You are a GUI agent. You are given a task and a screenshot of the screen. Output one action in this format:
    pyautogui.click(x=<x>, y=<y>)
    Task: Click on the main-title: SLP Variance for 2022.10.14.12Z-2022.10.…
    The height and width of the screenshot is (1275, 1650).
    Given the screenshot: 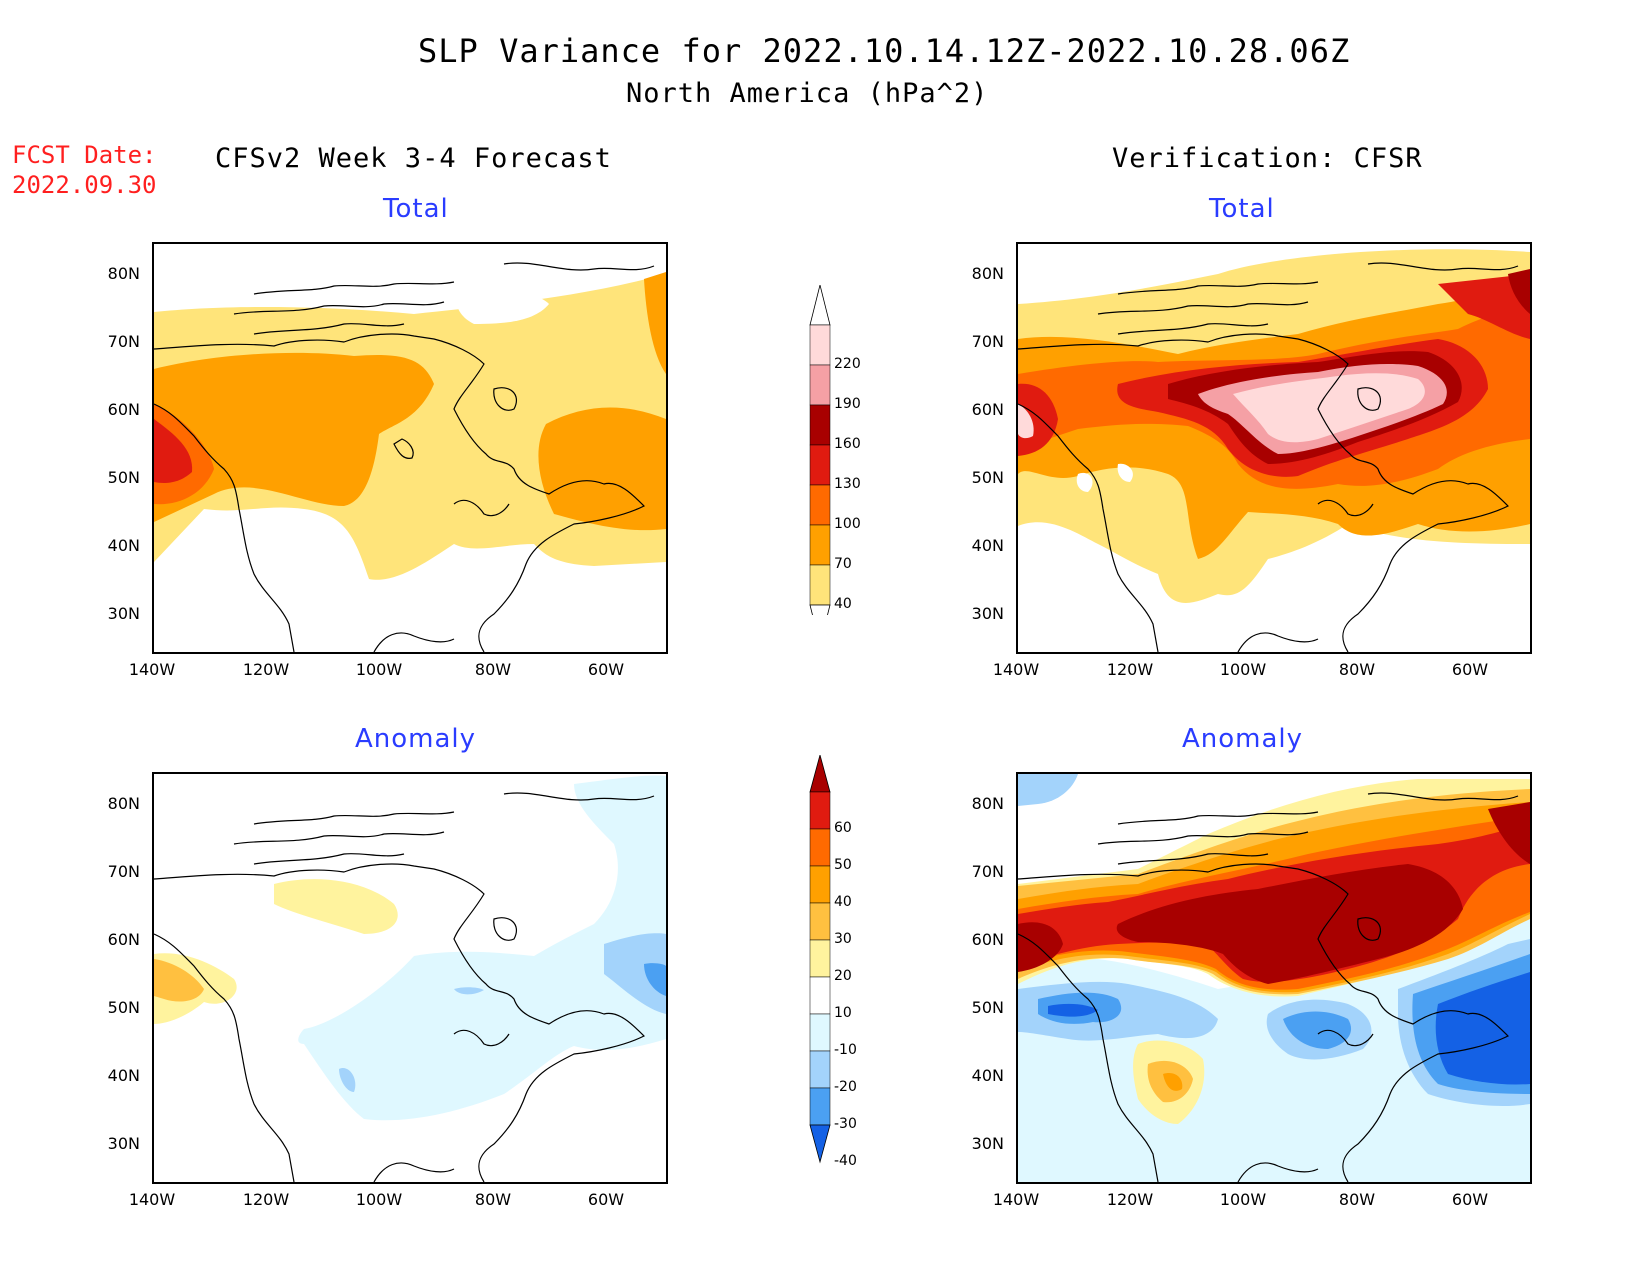 What is the action you would take?
    pyautogui.click(x=884, y=51)
    